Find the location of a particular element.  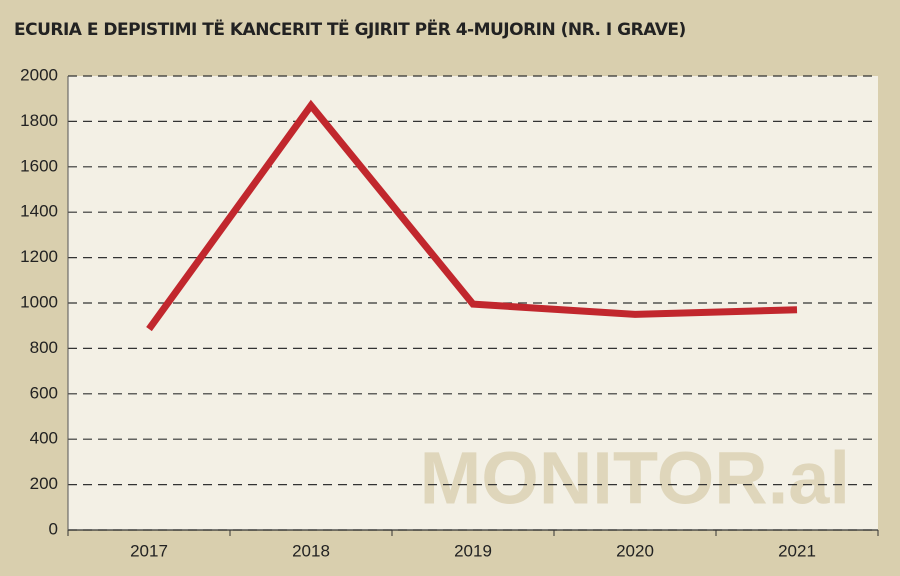

y-tick-label: 2000 is located at coordinates (39, 74).